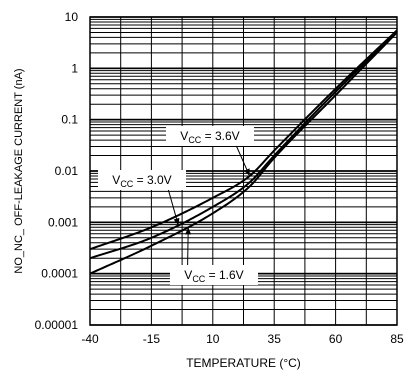 The width and height of the screenshot is (404, 380). Describe the element at coordinates (59, 274) in the screenshot. I see `y-tick-label: 0.0001` at that location.